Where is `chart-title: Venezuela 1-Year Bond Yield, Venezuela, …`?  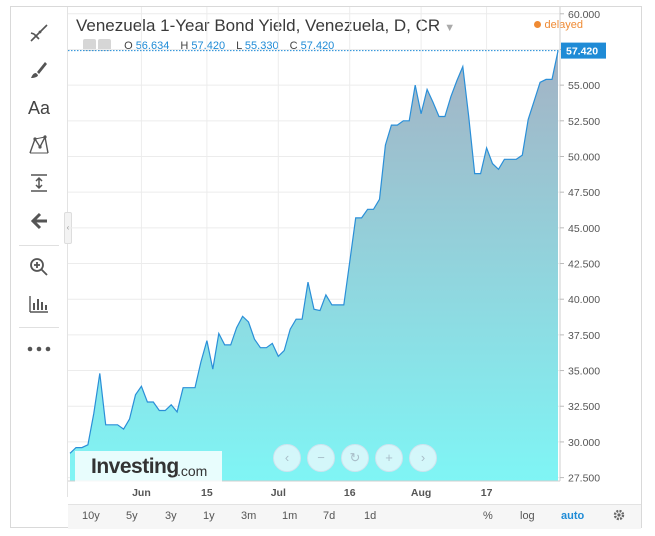
chart-title: Venezuela 1-Year Bond Yield, Venezuela, … is located at coordinates (265, 26).